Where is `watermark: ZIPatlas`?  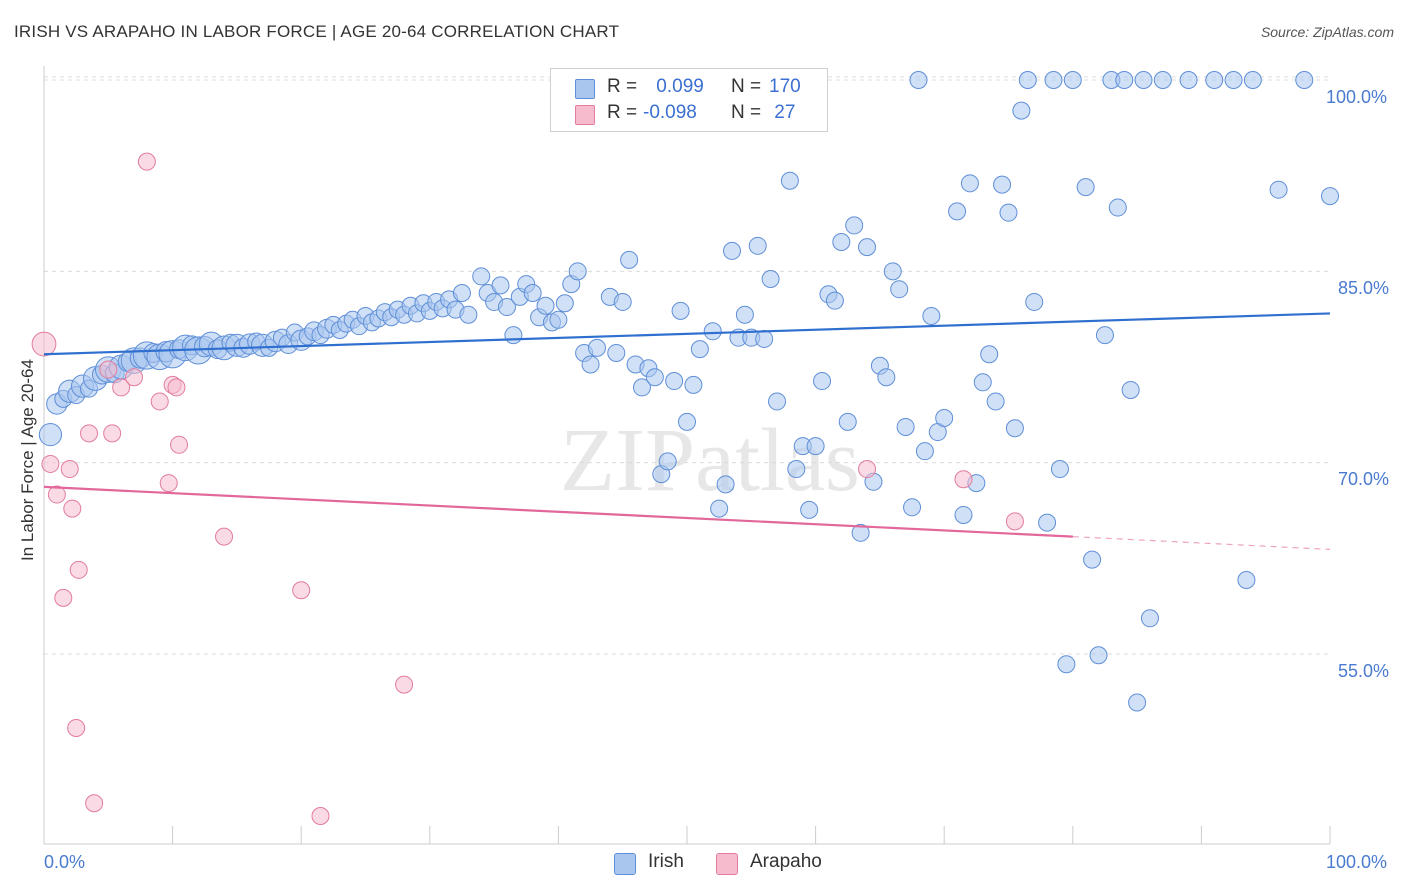 watermark: ZIPatlas is located at coordinates (710, 460).